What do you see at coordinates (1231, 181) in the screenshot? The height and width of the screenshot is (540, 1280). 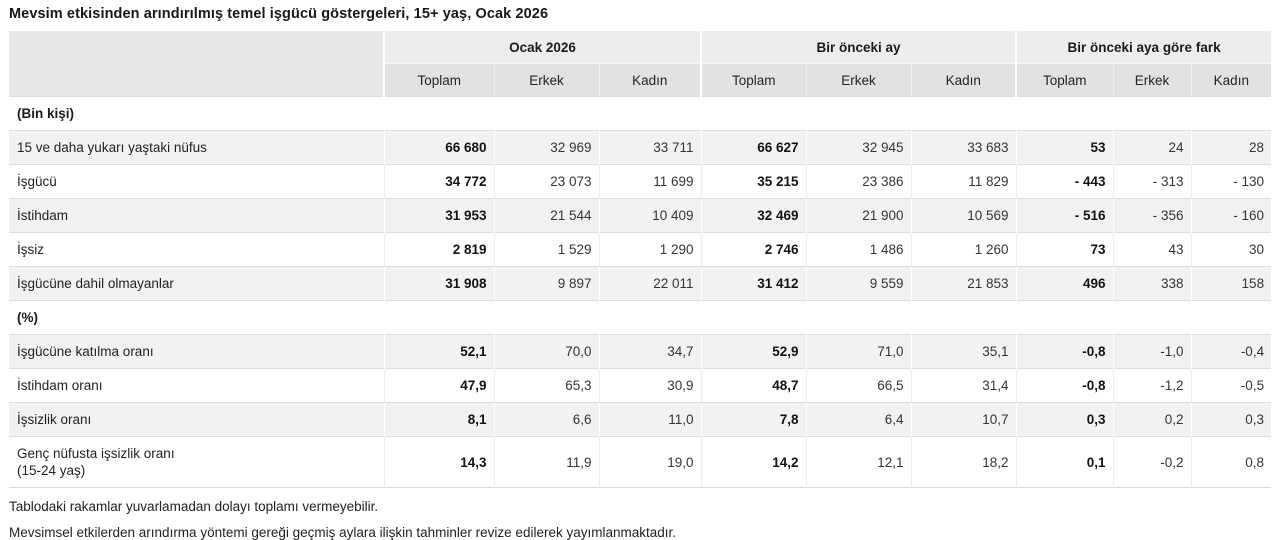 I see `data-cell: - 130` at bounding box center [1231, 181].